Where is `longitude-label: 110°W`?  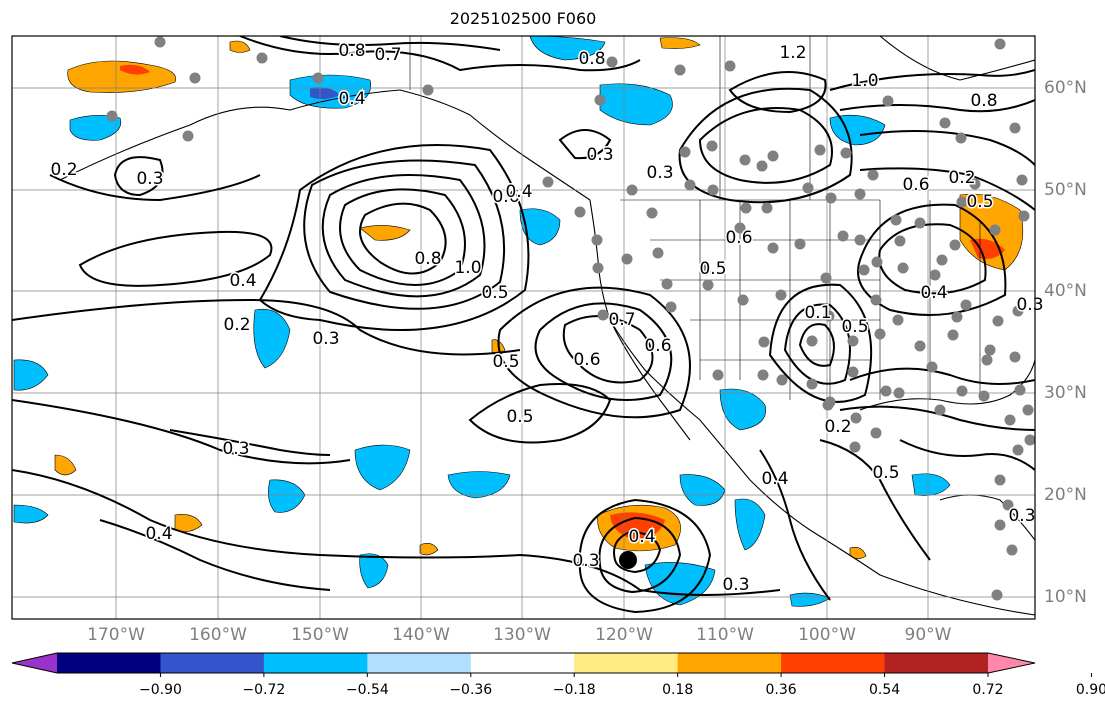
longitude-label: 110°W is located at coordinates (725, 635).